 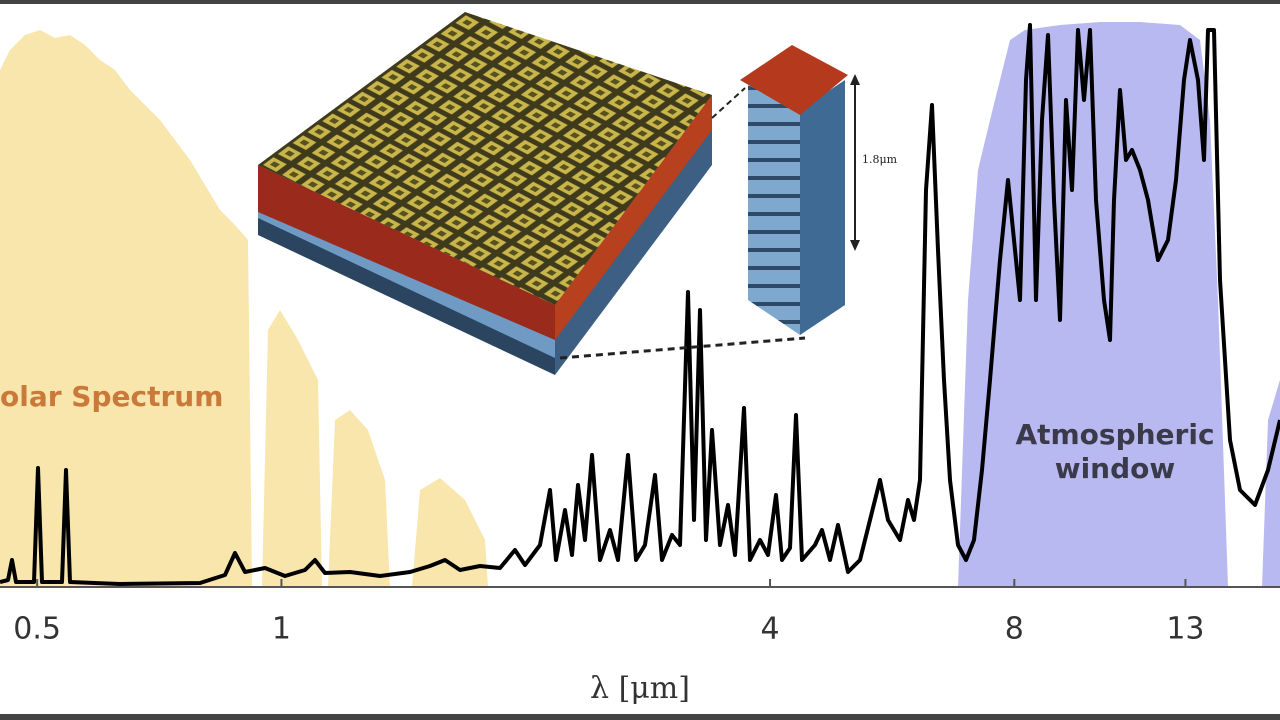 What do you see at coordinates (640, 688) in the screenshot?
I see `x-axis-label: λ [μm]` at bounding box center [640, 688].